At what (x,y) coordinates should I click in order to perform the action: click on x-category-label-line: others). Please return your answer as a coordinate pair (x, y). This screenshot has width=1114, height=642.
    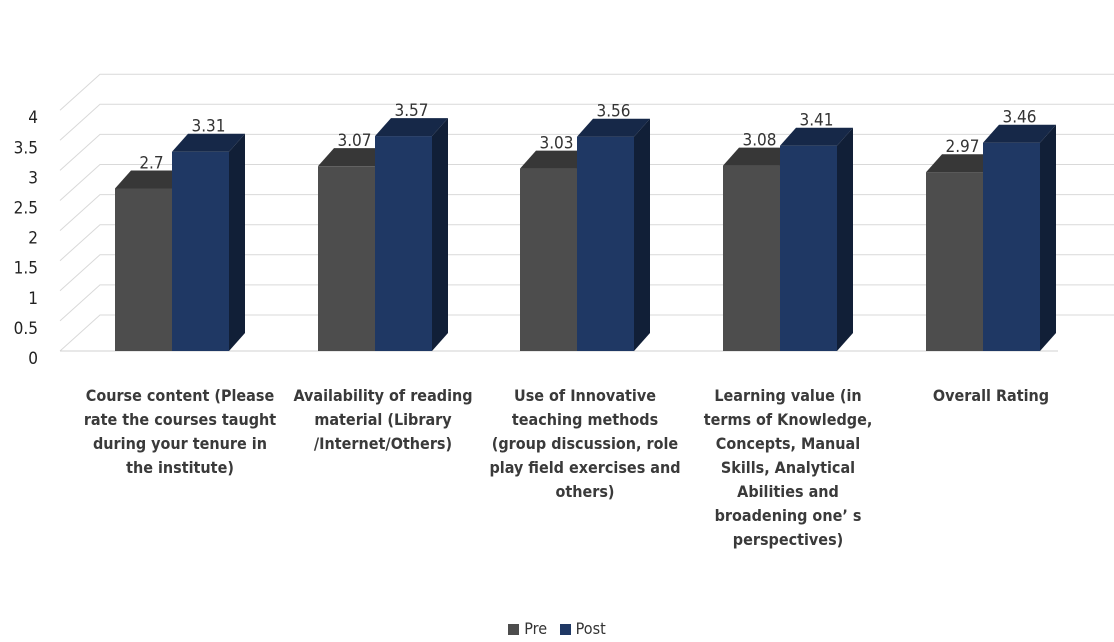
    Looking at the image, I should click on (585, 491).